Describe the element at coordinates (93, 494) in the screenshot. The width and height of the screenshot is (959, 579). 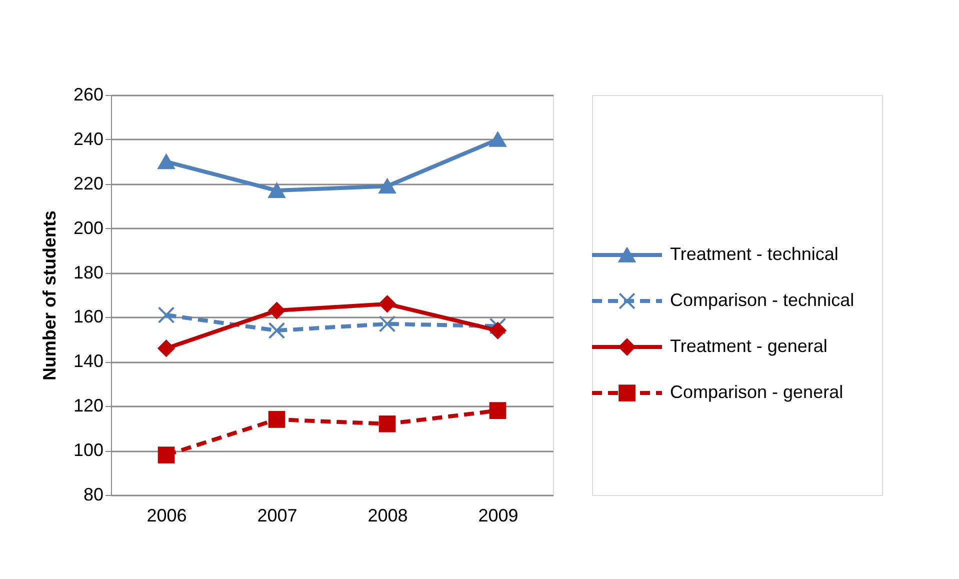
I see `y-tick-label: 80` at that location.